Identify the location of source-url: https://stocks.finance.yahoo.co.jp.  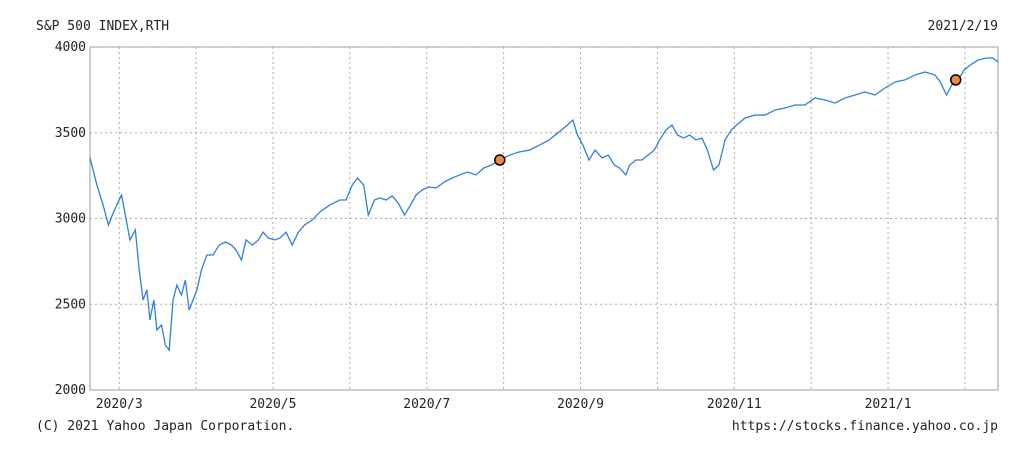
(865, 426).